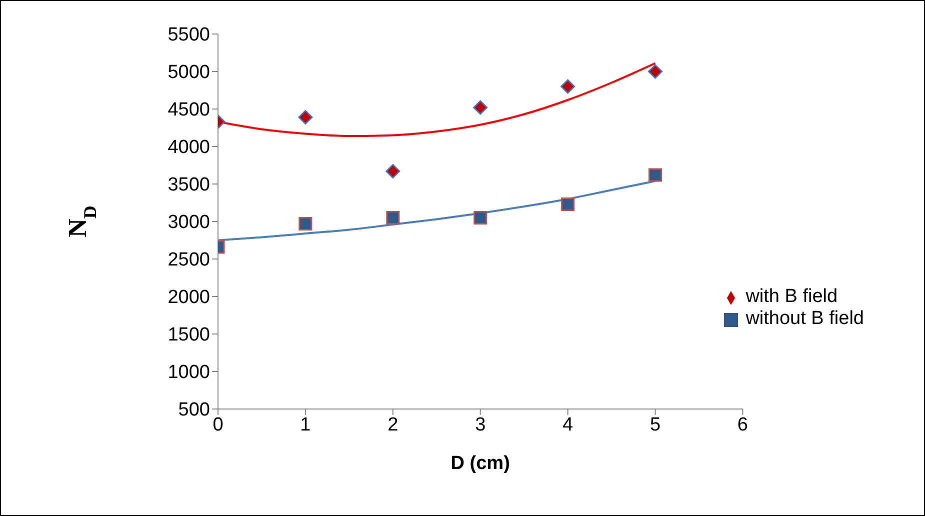 This screenshot has width=925, height=516. What do you see at coordinates (480, 425) in the screenshot?
I see `x-tick-label: 3` at bounding box center [480, 425].